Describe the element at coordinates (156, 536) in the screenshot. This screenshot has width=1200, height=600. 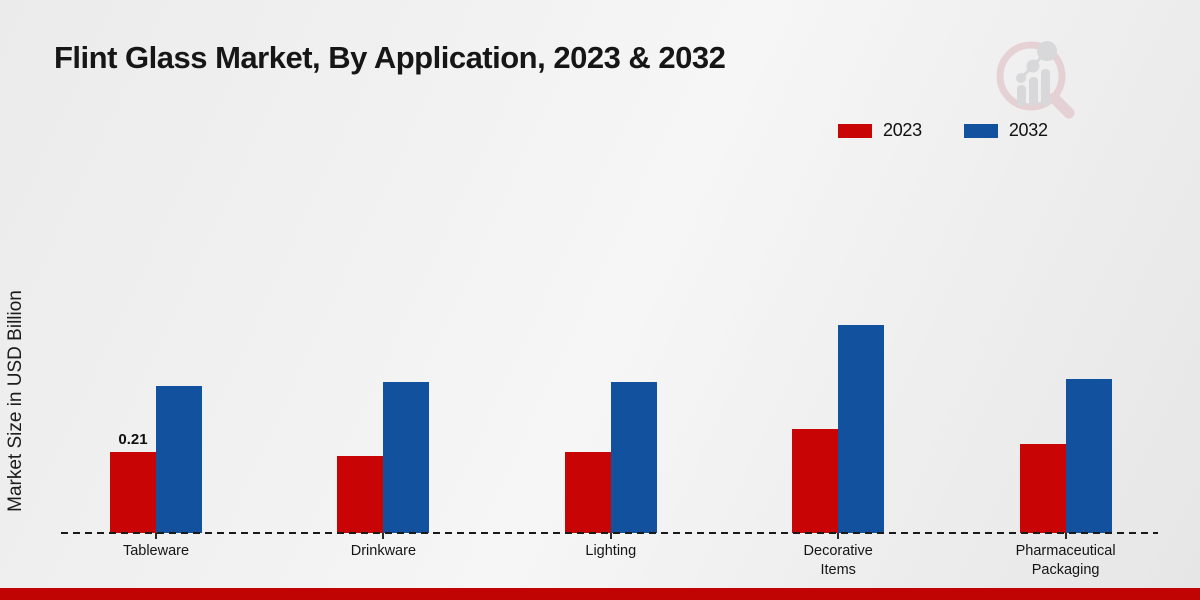
I see `x-axis-tick-tableware` at that location.